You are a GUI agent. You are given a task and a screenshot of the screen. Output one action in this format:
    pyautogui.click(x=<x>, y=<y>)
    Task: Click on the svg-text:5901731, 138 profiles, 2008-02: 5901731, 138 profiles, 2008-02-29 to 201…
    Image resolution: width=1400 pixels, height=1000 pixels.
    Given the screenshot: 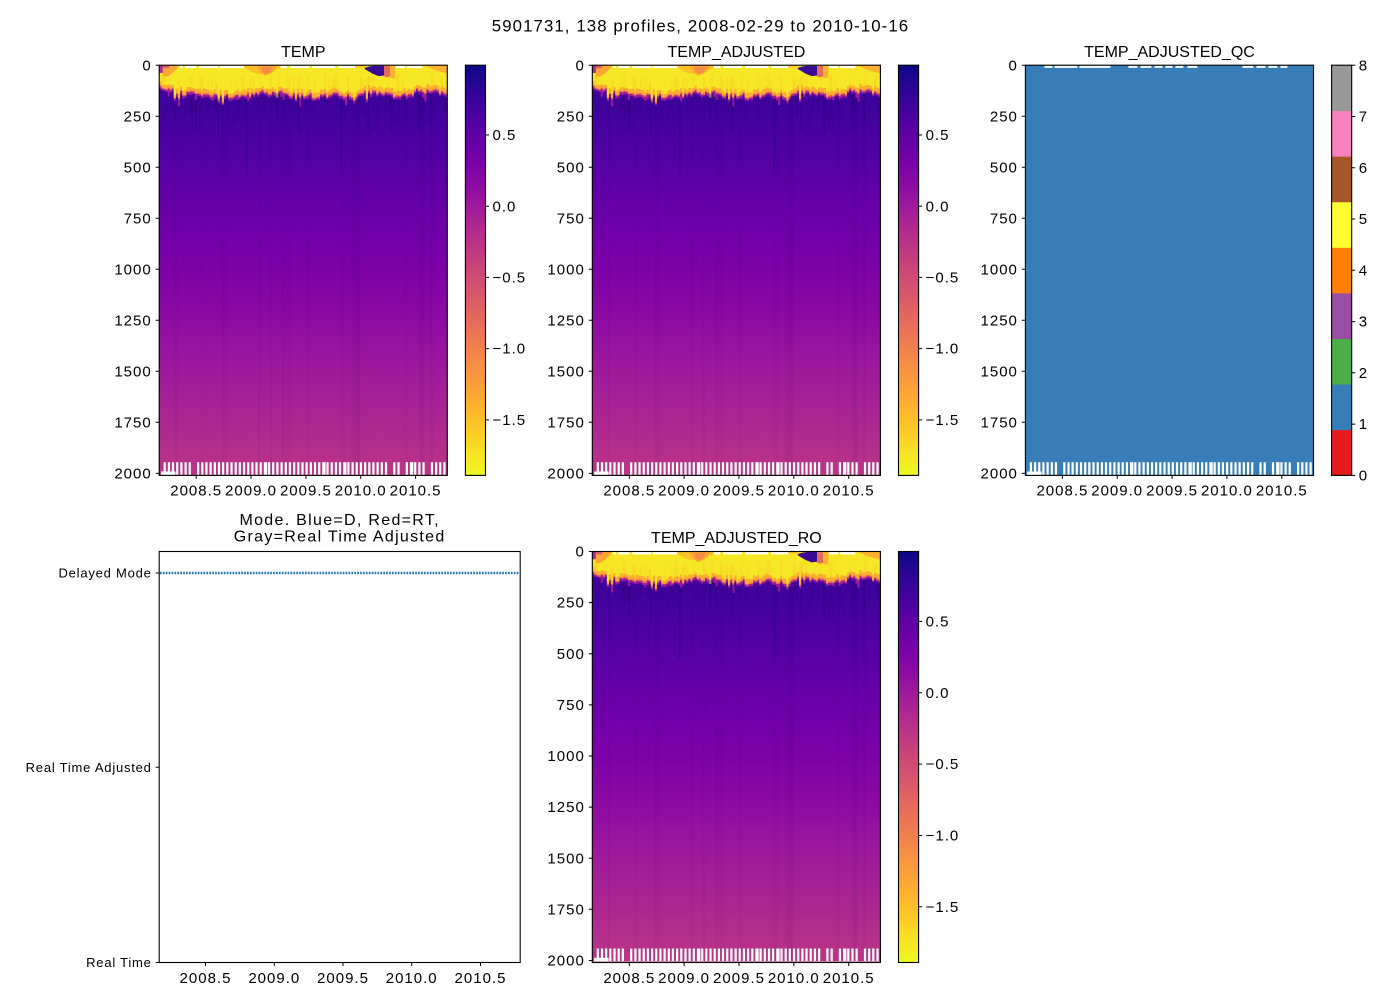 What is the action you would take?
    pyautogui.click(x=700, y=25)
    